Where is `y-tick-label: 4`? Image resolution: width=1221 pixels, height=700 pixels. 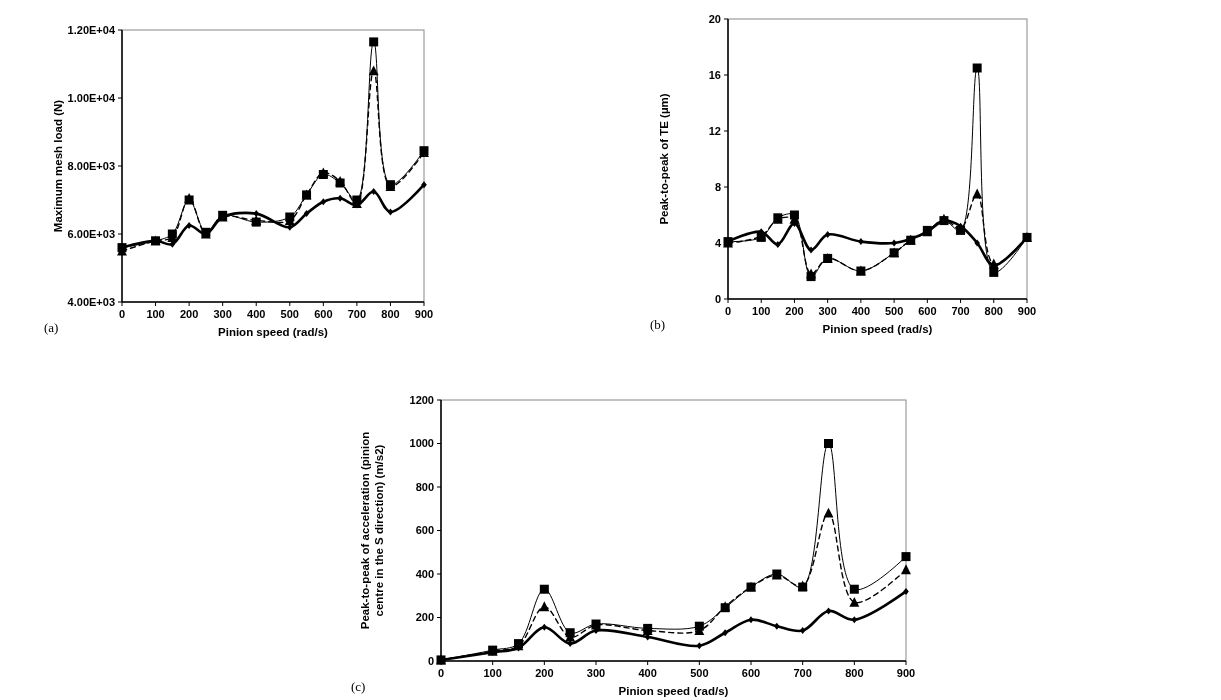
y-tick-label: 4 is located at coordinates (718, 242).